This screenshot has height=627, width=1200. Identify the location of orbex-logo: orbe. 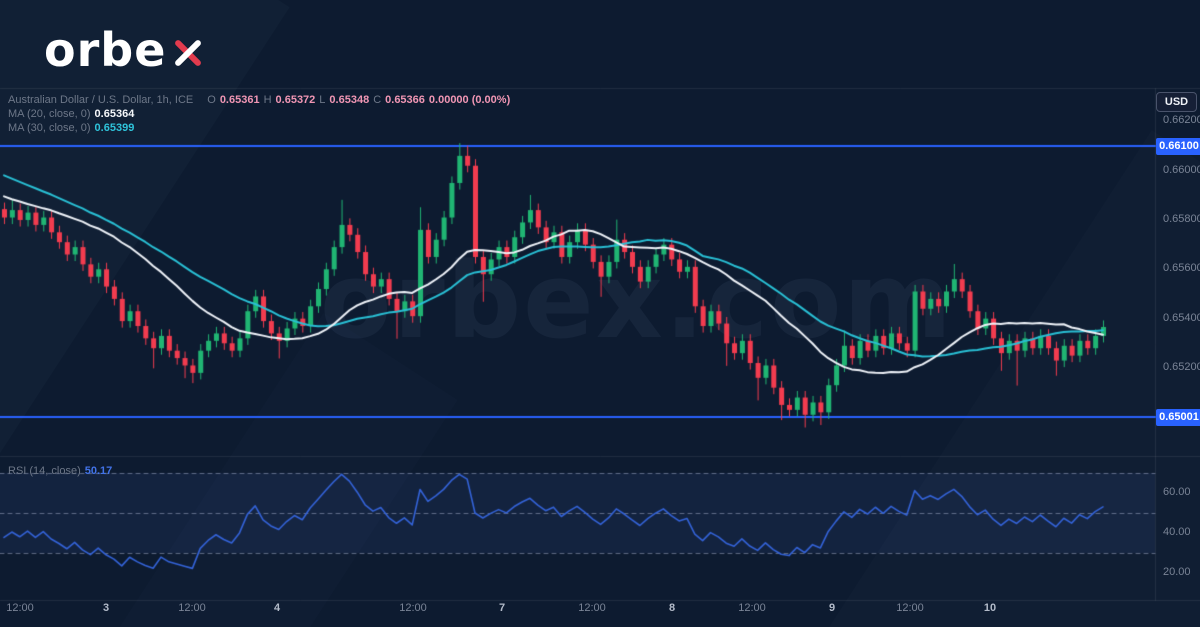
(125, 50).